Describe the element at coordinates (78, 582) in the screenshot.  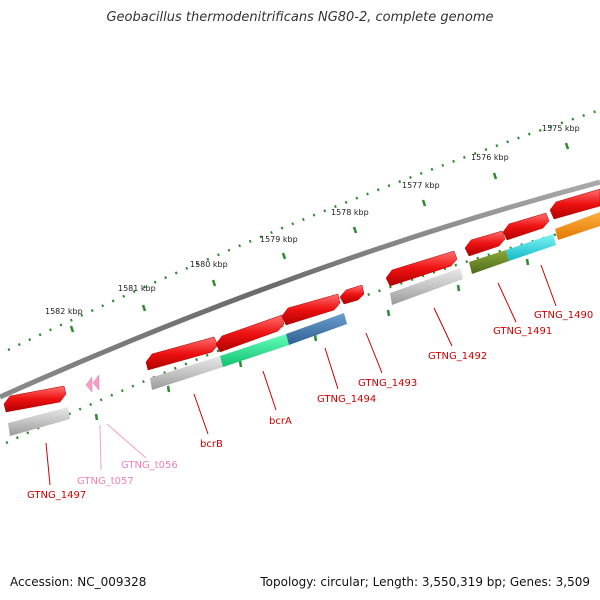
I see `accession-text: Accession: NC_009328` at that location.